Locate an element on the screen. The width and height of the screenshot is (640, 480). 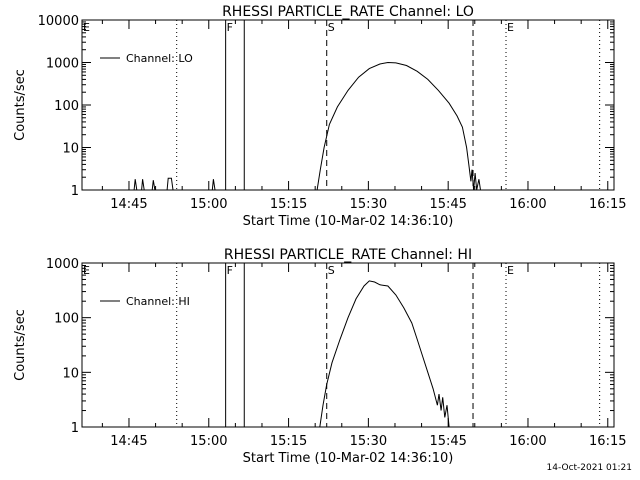
top-x-tick-label: 15:00 is located at coordinates (208, 204).